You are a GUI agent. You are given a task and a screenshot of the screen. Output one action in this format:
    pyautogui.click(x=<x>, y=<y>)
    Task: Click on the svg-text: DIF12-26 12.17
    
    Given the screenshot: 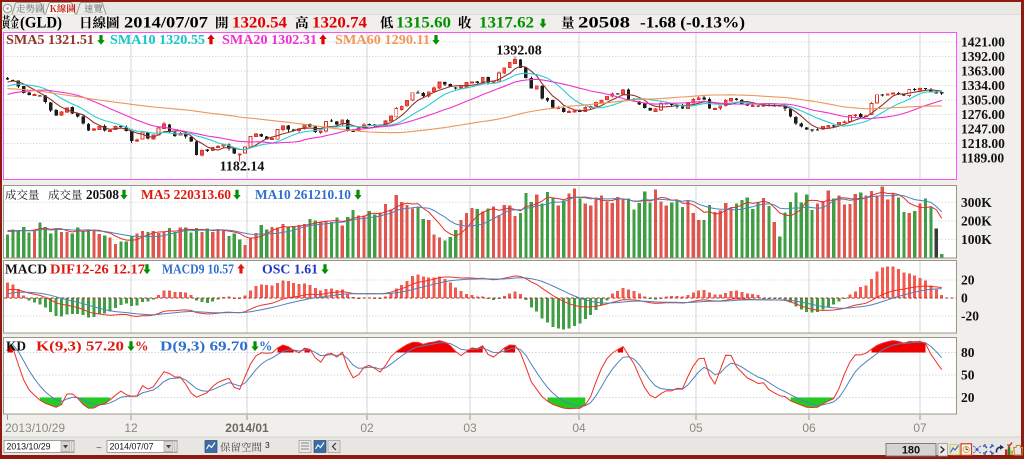 What is the action you would take?
    pyautogui.click(x=97, y=269)
    